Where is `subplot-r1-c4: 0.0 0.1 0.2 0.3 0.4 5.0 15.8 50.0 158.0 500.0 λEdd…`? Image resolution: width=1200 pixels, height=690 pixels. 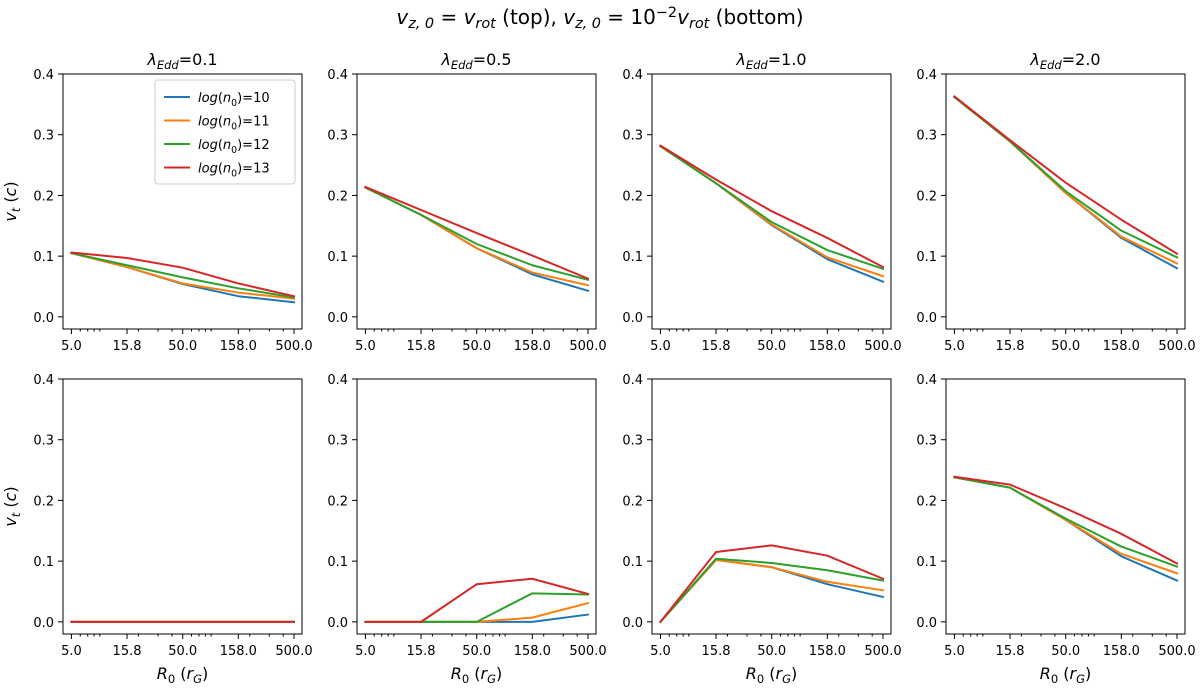 subplot-r1-c4: 0.0 0.1 0.2 0.3 0.4 5.0 15.8 50.0 158.0 500.0 λEdd… is located at coordinates (1055, 202).